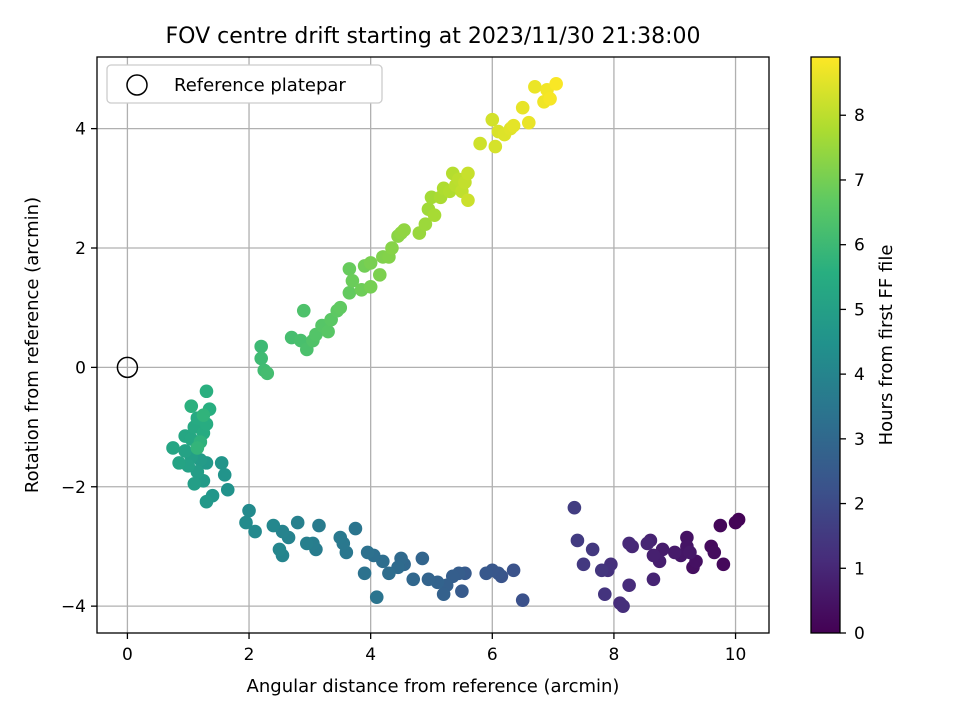 This screenshot has height=724, width=960. Describe the element at coordinates (859, 634) in the screenshot. I see `colorbar-tick-label: 0` at that location.